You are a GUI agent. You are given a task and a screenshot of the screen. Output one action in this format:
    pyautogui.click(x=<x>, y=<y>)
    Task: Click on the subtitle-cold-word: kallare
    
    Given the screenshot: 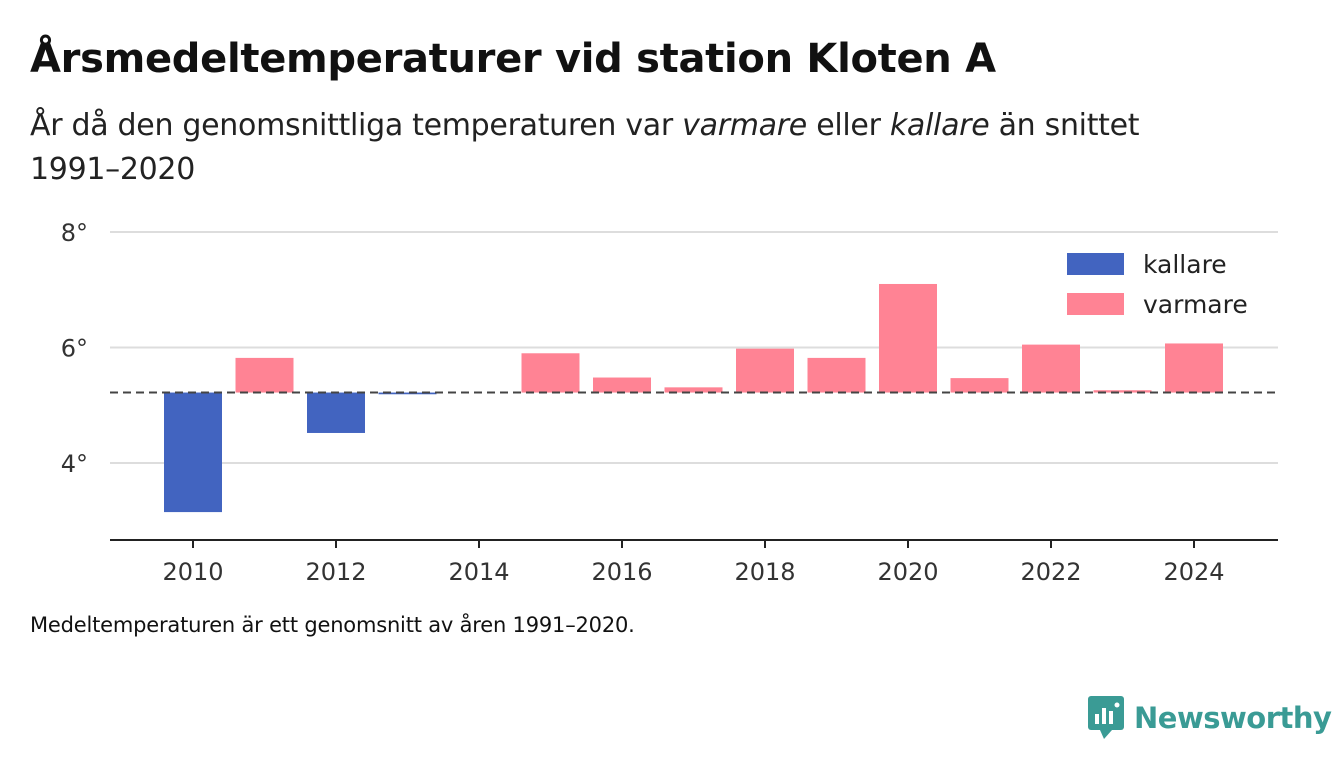 What is the action you would take?
    pyautogui.click(x=939, y=125)
    